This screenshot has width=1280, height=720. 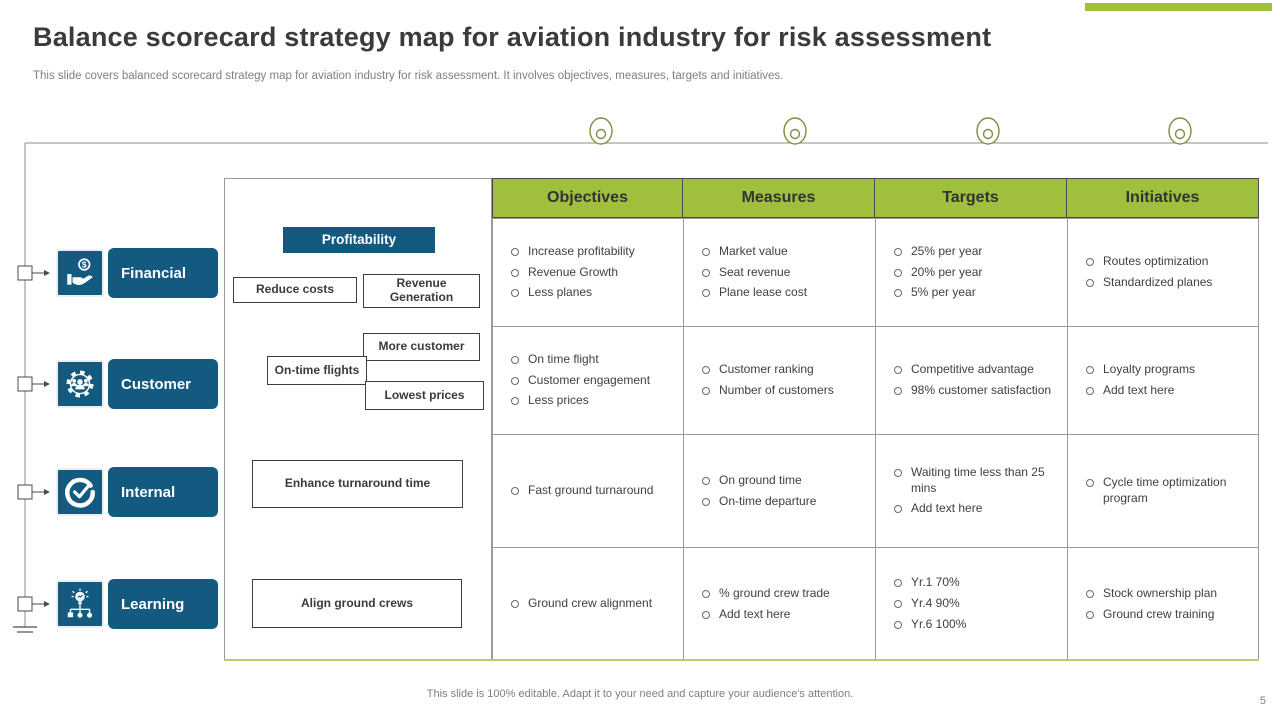 I want to click on sidebar-item-label: Financial, so click(x=163, y=273).